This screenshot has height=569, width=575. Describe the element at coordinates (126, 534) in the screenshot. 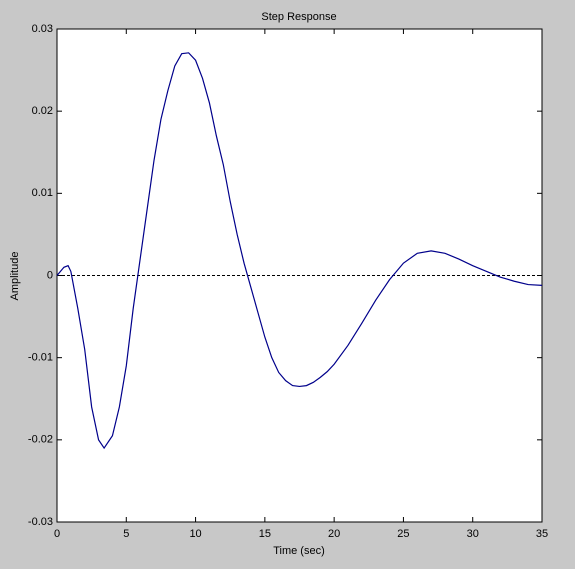

I see `x-tick-label: 5` at that location.